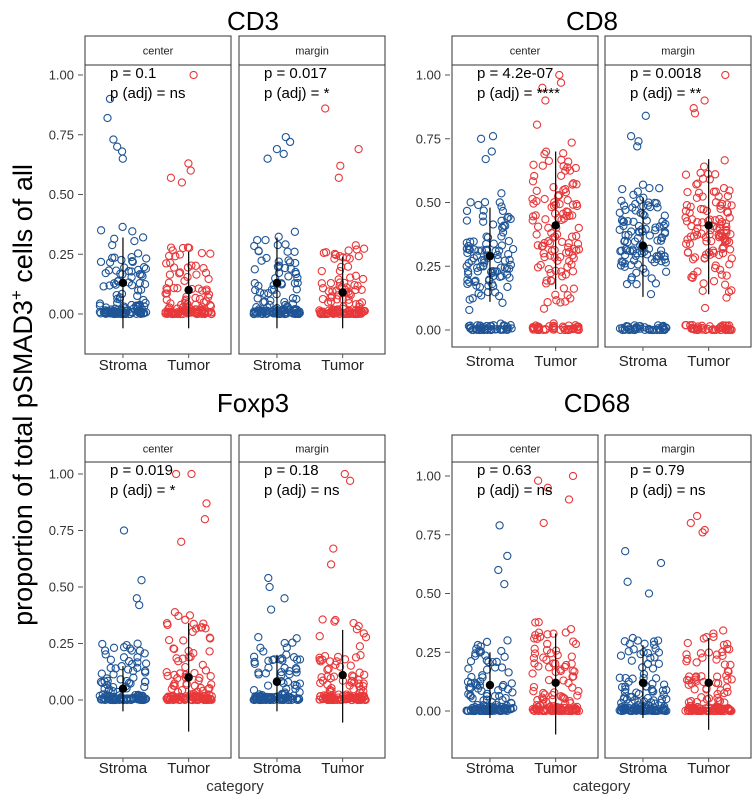 Image resolution: width=753 pixels, height=795 pixels. What do you see at coordinates (342, 216) in the screenshot?
I see `group-tumor` at bounding box center [342, 216].